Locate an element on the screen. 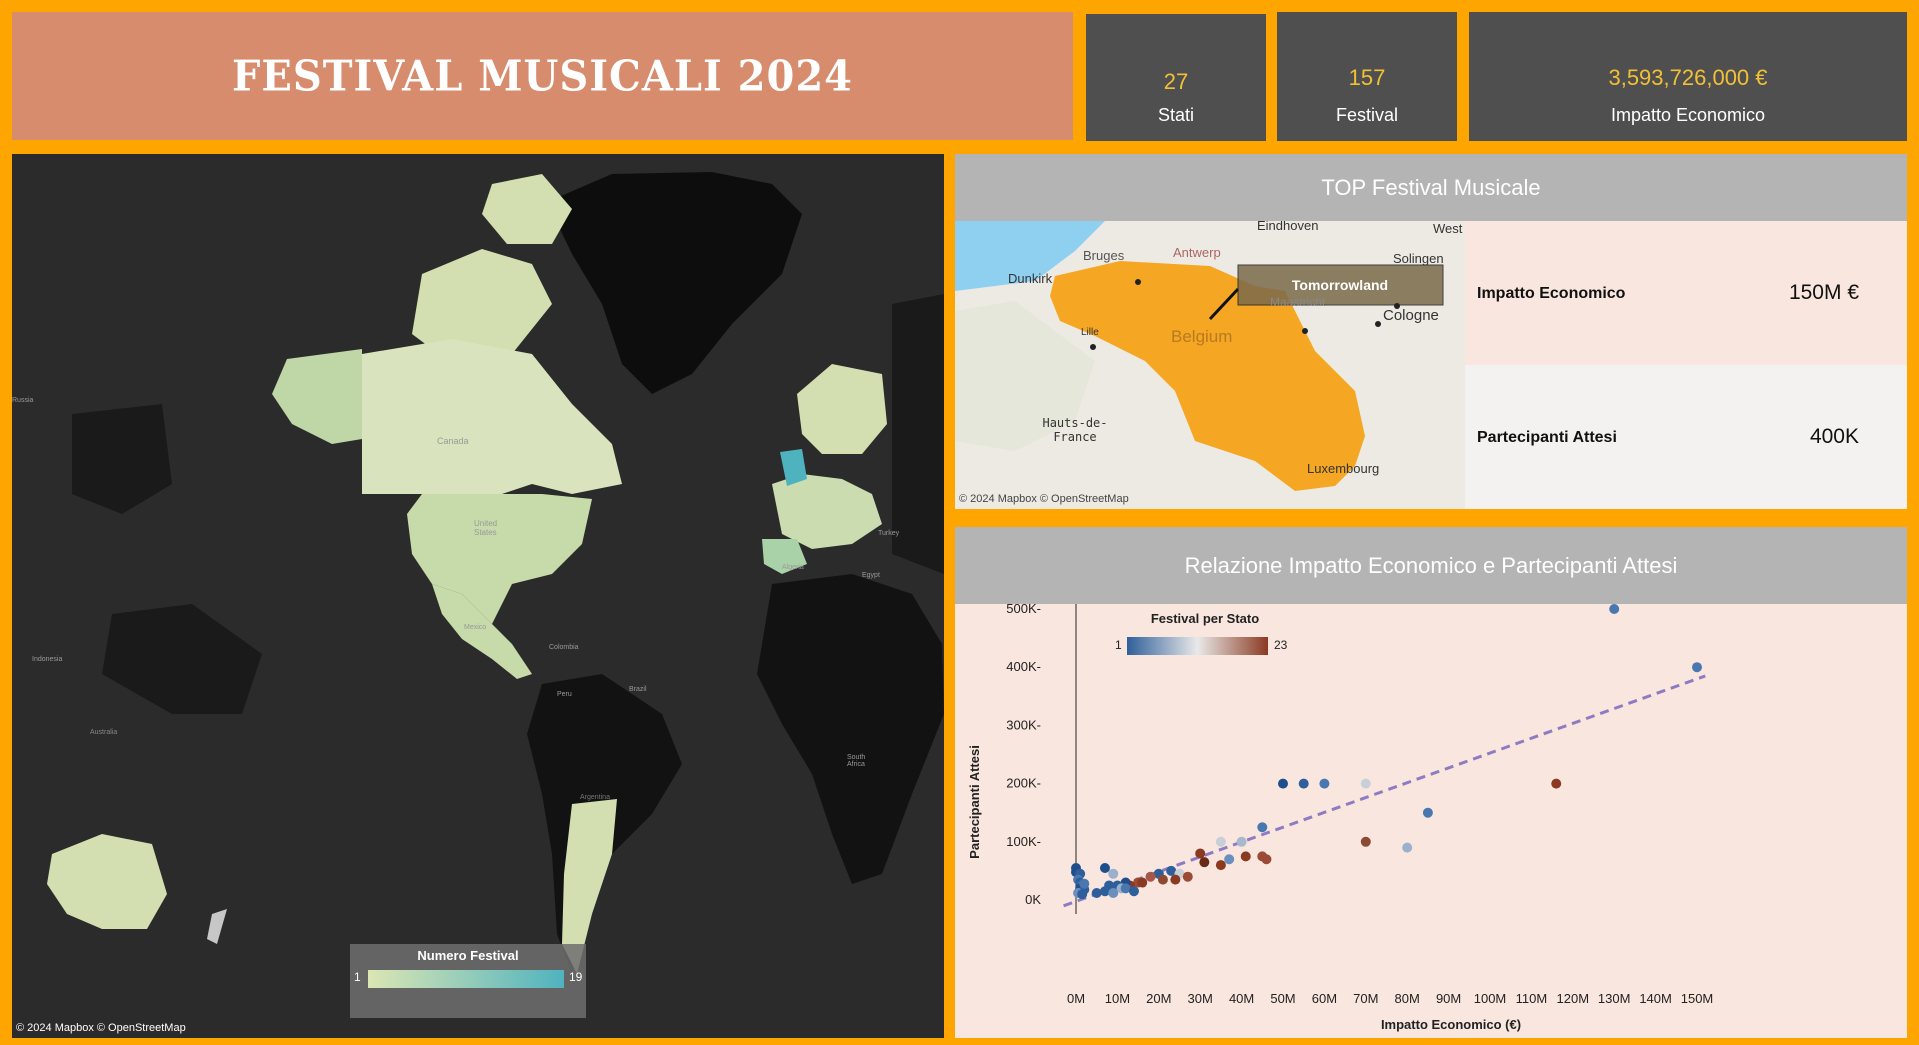  top-festival-partecipanti-row: Partecipanti Attesi 400K is located at coordinates (1686, 437).